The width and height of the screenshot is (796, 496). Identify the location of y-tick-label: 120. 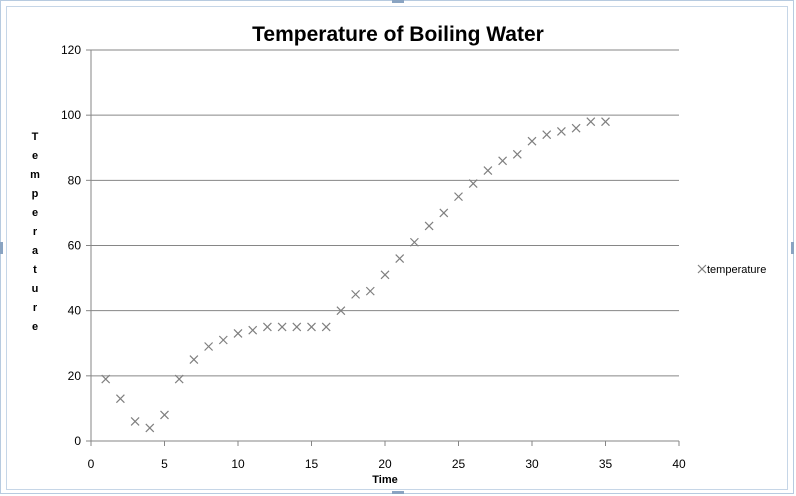
(71, 50).